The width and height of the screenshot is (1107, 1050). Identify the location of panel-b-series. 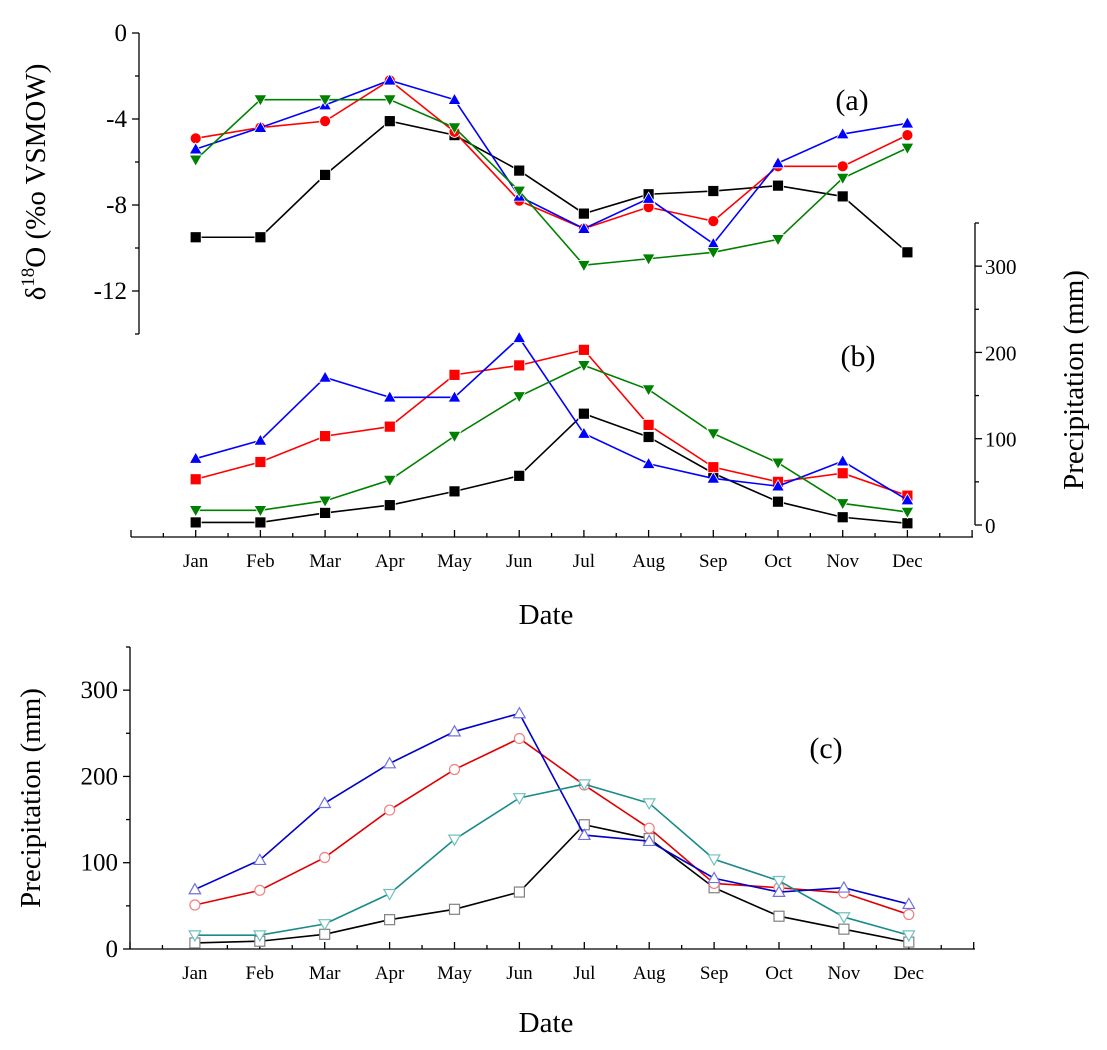
(551, 430).